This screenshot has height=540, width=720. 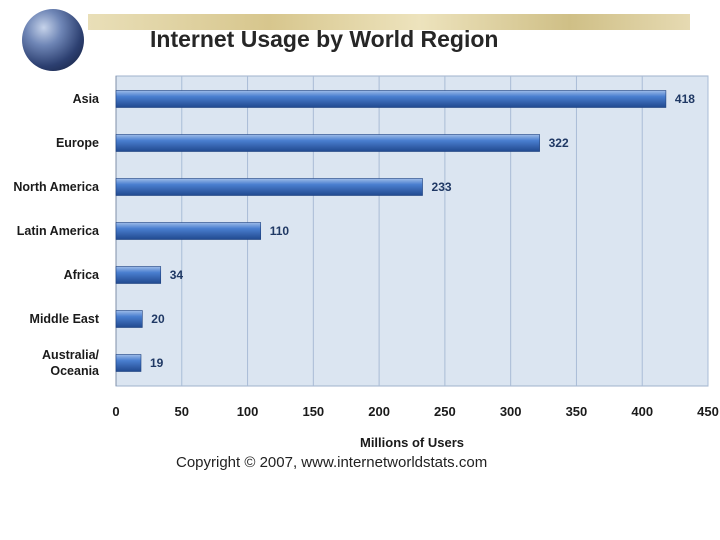 I want to click on x-tick-label: 50, so click(x=182, y=411).